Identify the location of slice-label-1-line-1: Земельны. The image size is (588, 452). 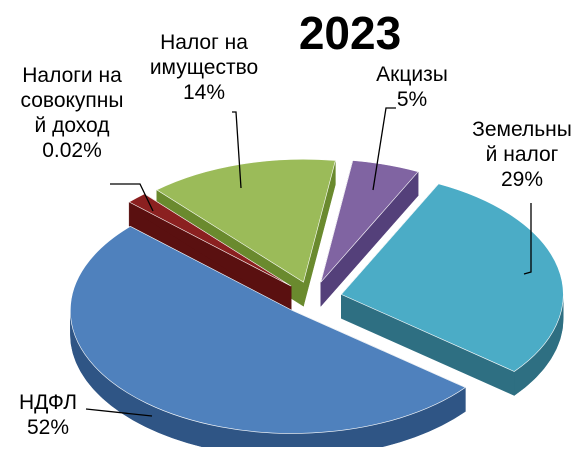
(522, 129).